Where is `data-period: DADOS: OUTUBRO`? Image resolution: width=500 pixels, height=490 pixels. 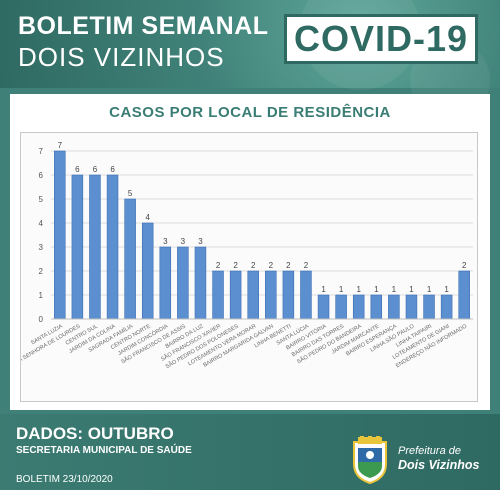 data-period: DADOS: OUTUBRO is located at coordinates (95, 433).